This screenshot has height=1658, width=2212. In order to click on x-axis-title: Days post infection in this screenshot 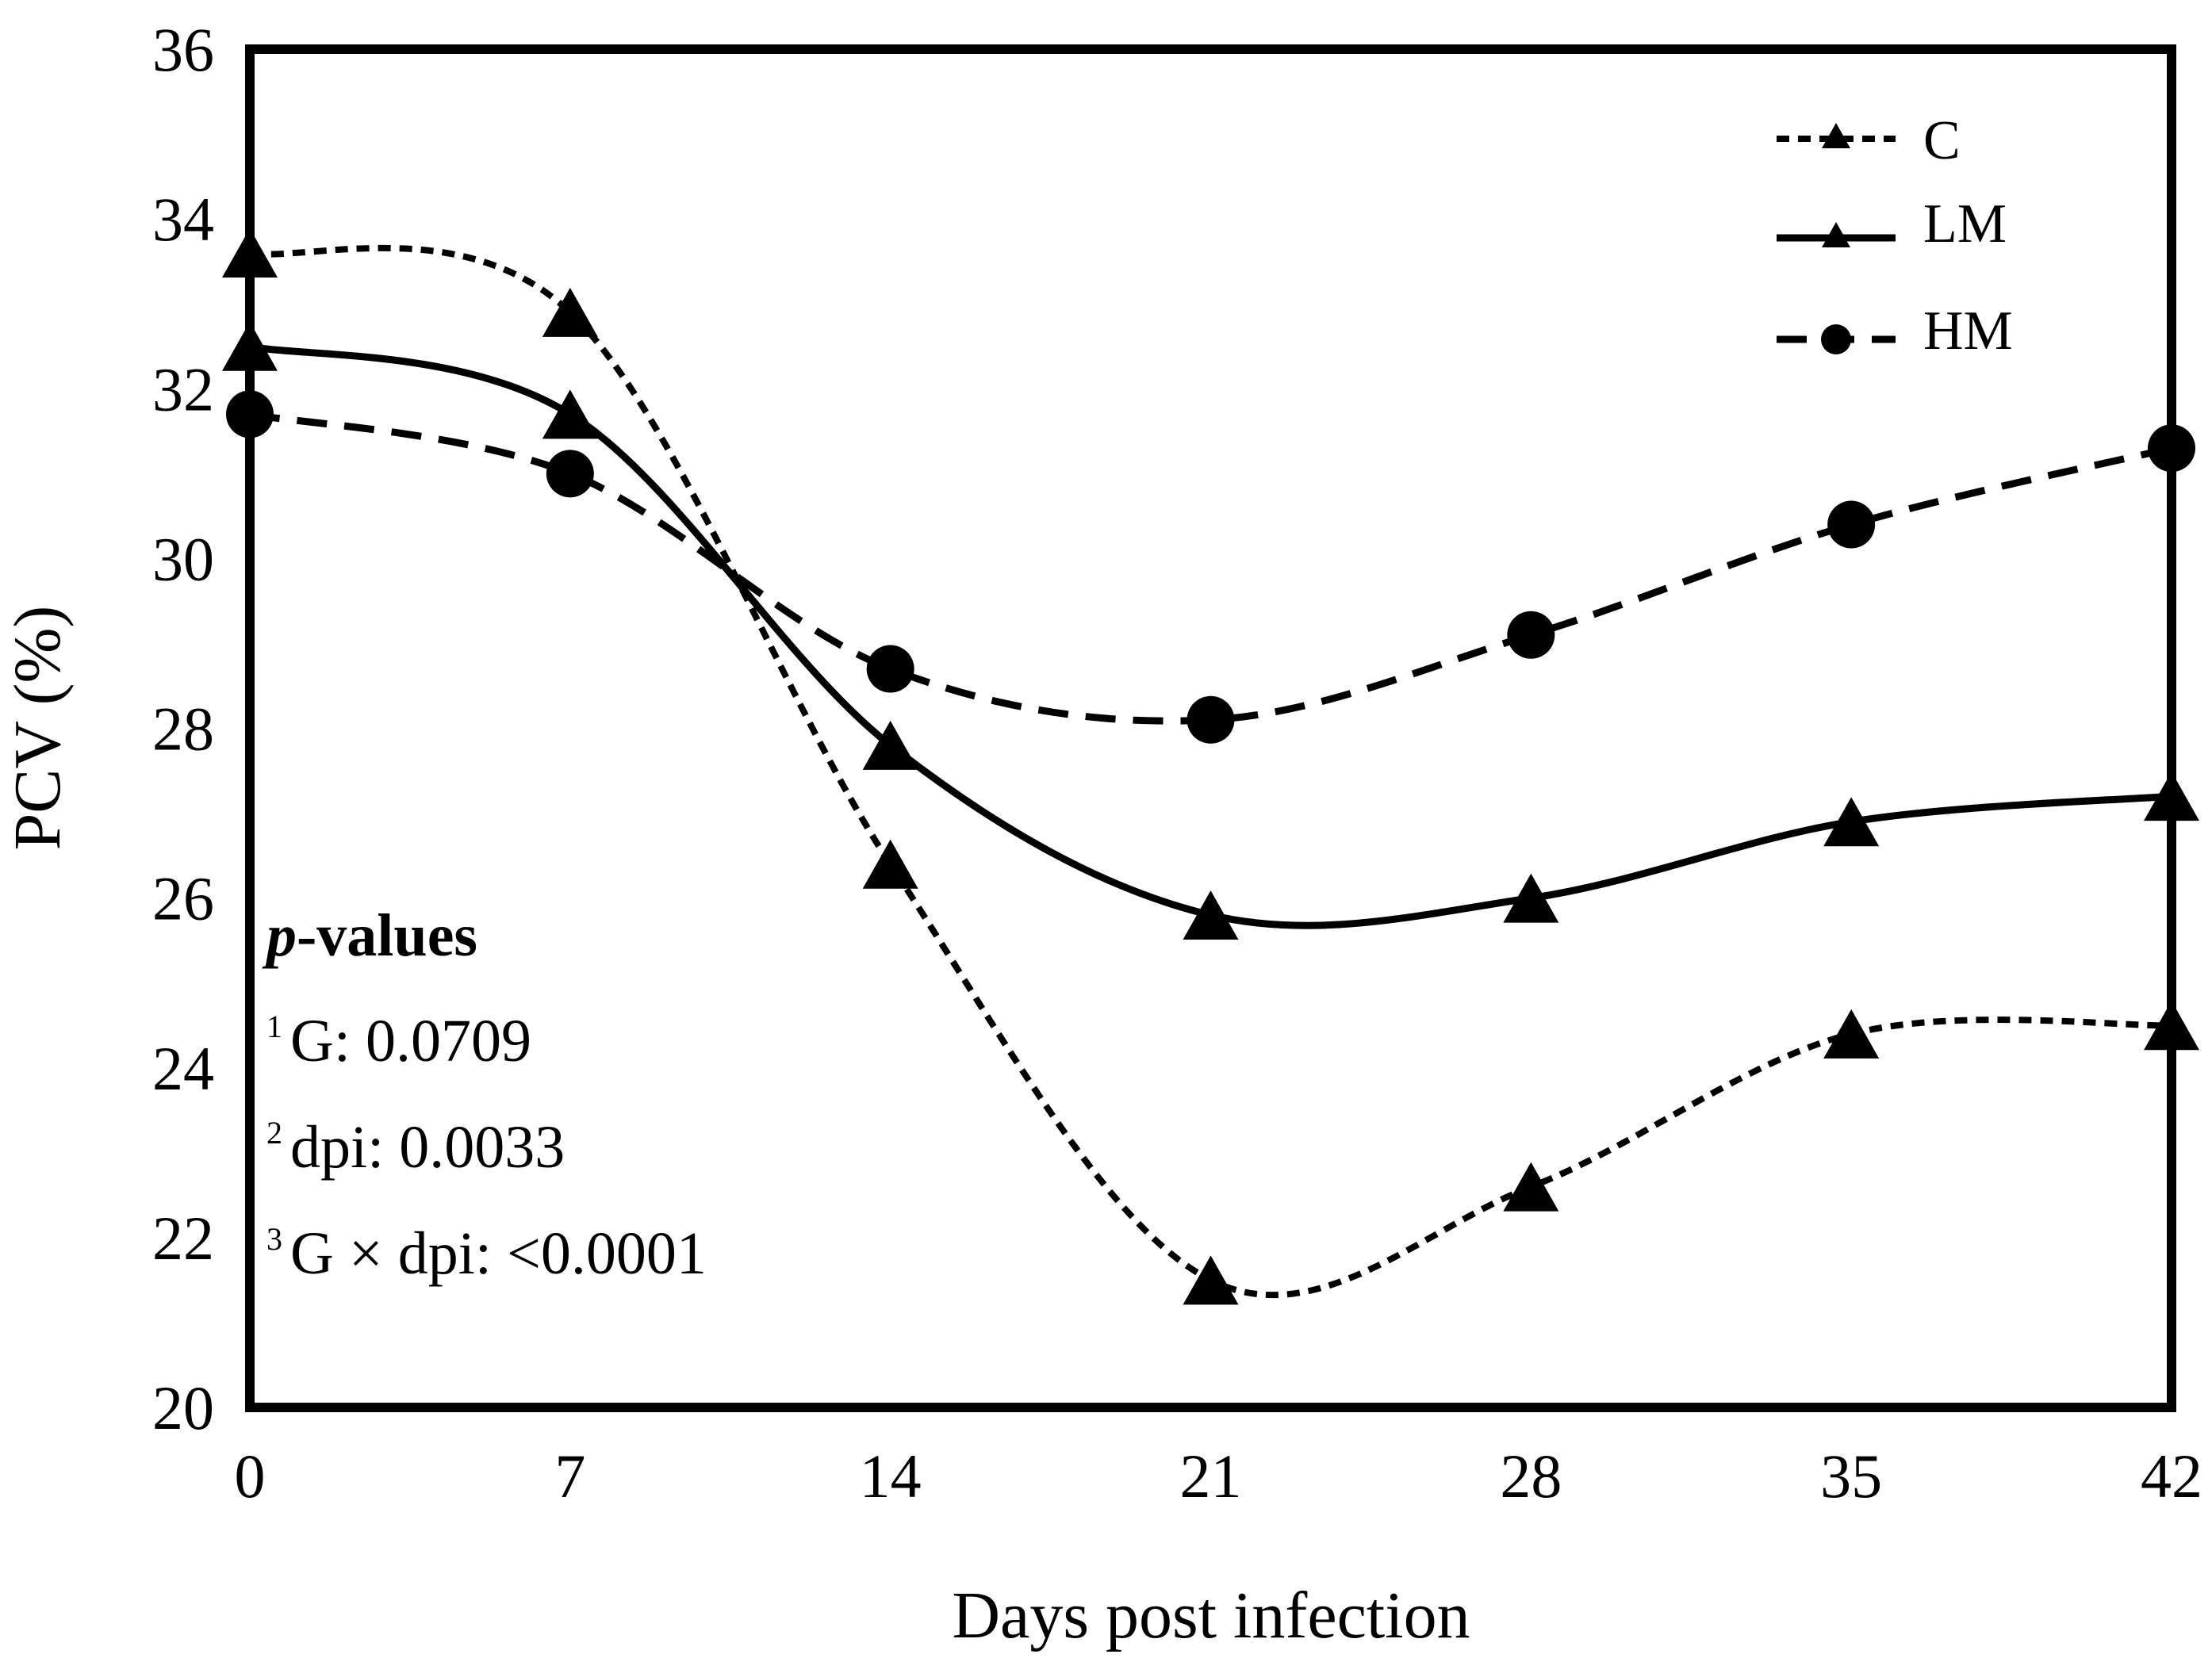, I will do `click(1211, 1615)`.